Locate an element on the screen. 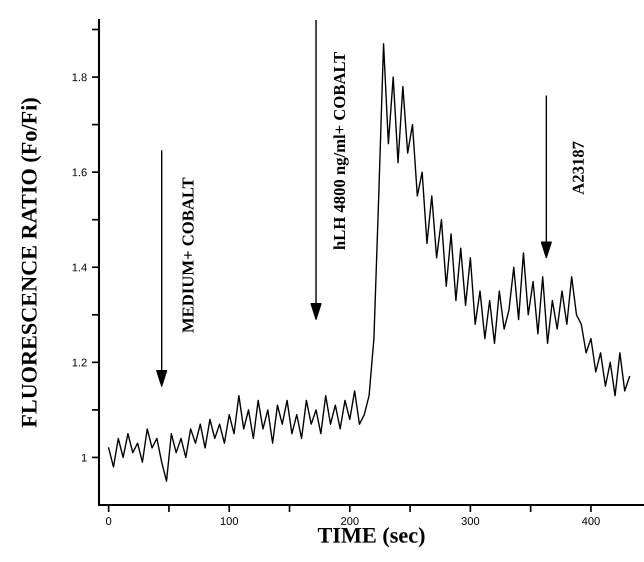 The height and width of the screenshot is (562, 644). x-tick-label: 0 is located at coordinates (109, 521).